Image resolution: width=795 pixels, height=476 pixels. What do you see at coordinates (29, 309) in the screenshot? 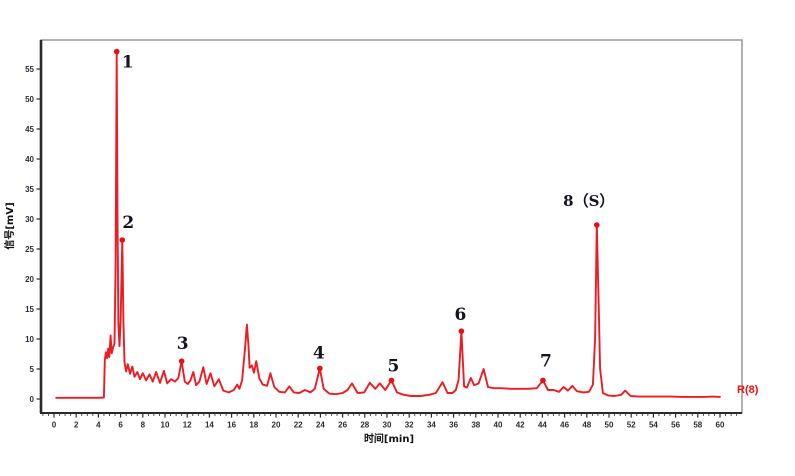
I see `y-tick-label: 15` at bounding box center [29, 309].